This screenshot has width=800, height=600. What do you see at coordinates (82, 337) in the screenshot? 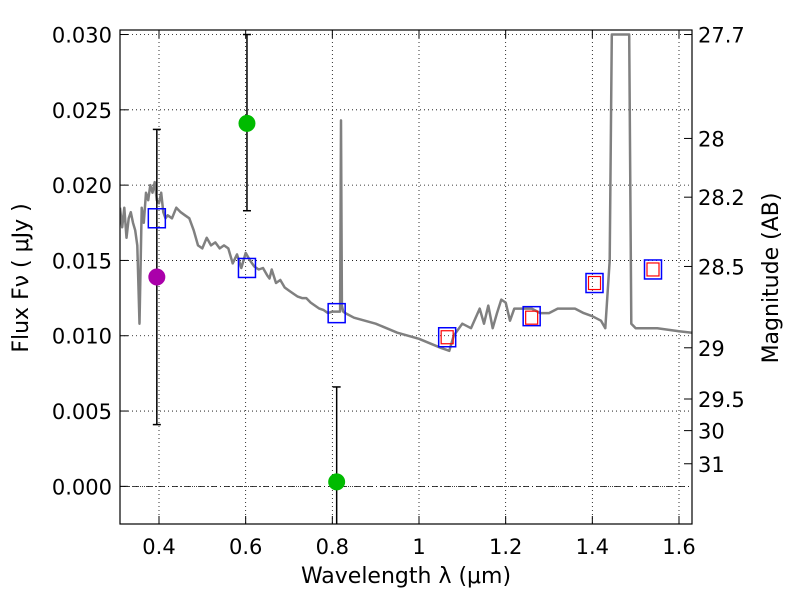
I see `y-tick-label: 0.010` at bounding box center [82, 337].